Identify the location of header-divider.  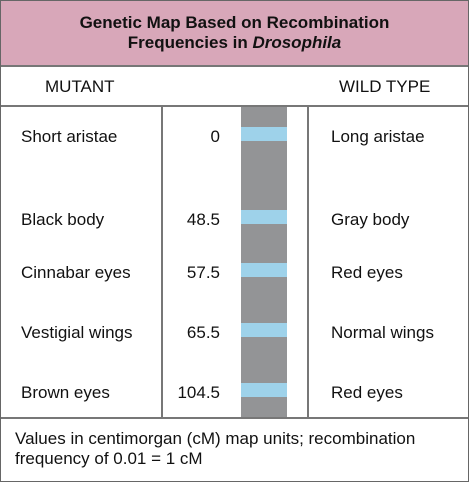
(234, 106).